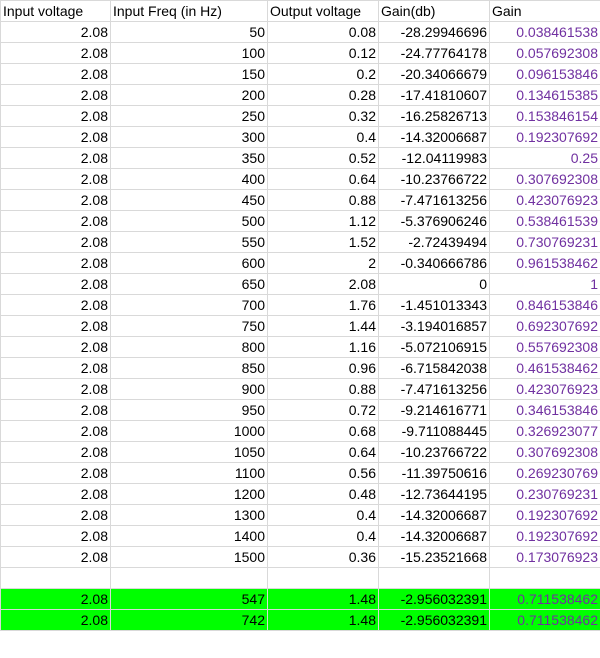 Image resolution: width=600 pixels, height=658 pixels. Describe the element at coordinates (323, 620) in the screenshot. I see `cell-output-voltage: 1.48` at that location.